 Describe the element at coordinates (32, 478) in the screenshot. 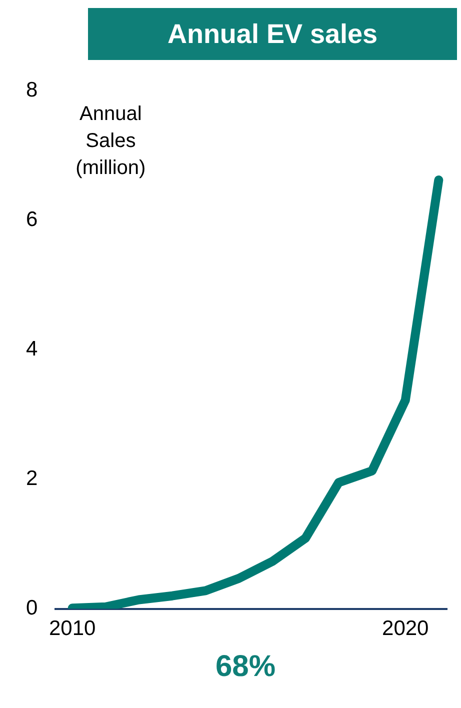

I see `y-tick-label: 2` at that location.